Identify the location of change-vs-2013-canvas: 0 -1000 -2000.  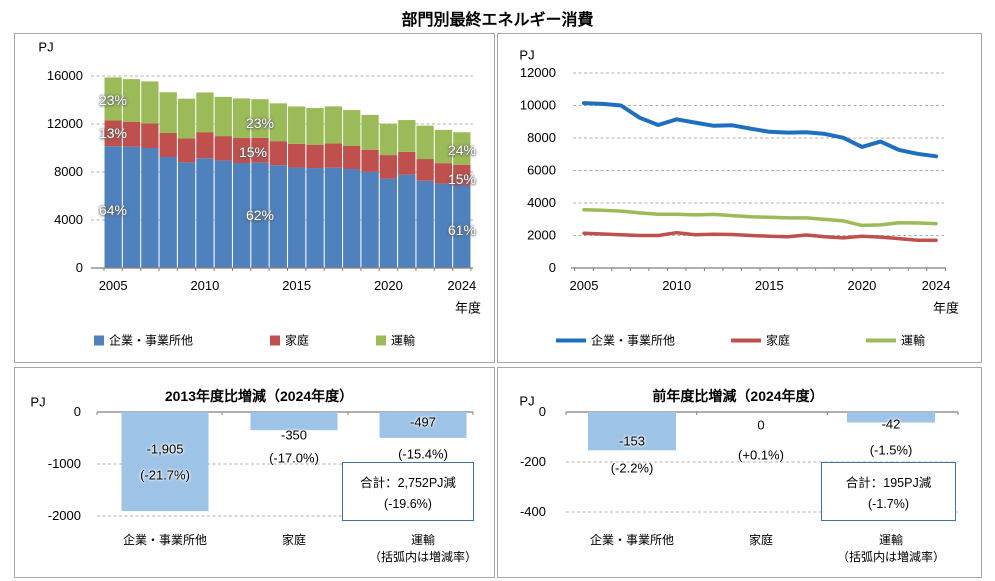
(261, 463).